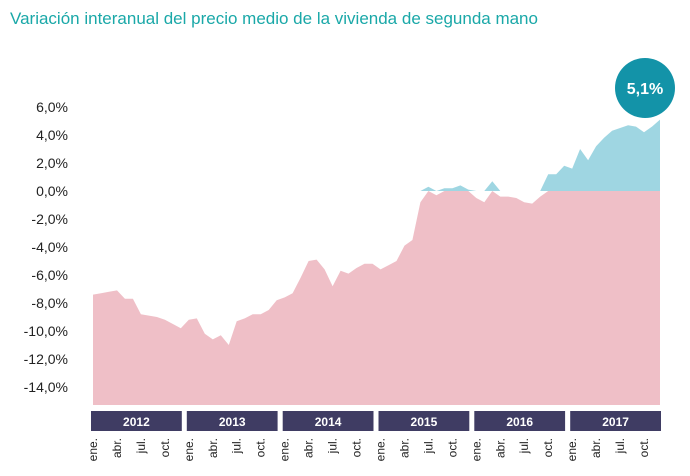 This screenshot has width=690, height=476. What do you see at coordinates (52, 163) in the screenshot?
I see `y-tick-label: 2,0%` at bounding box center [52, 163].